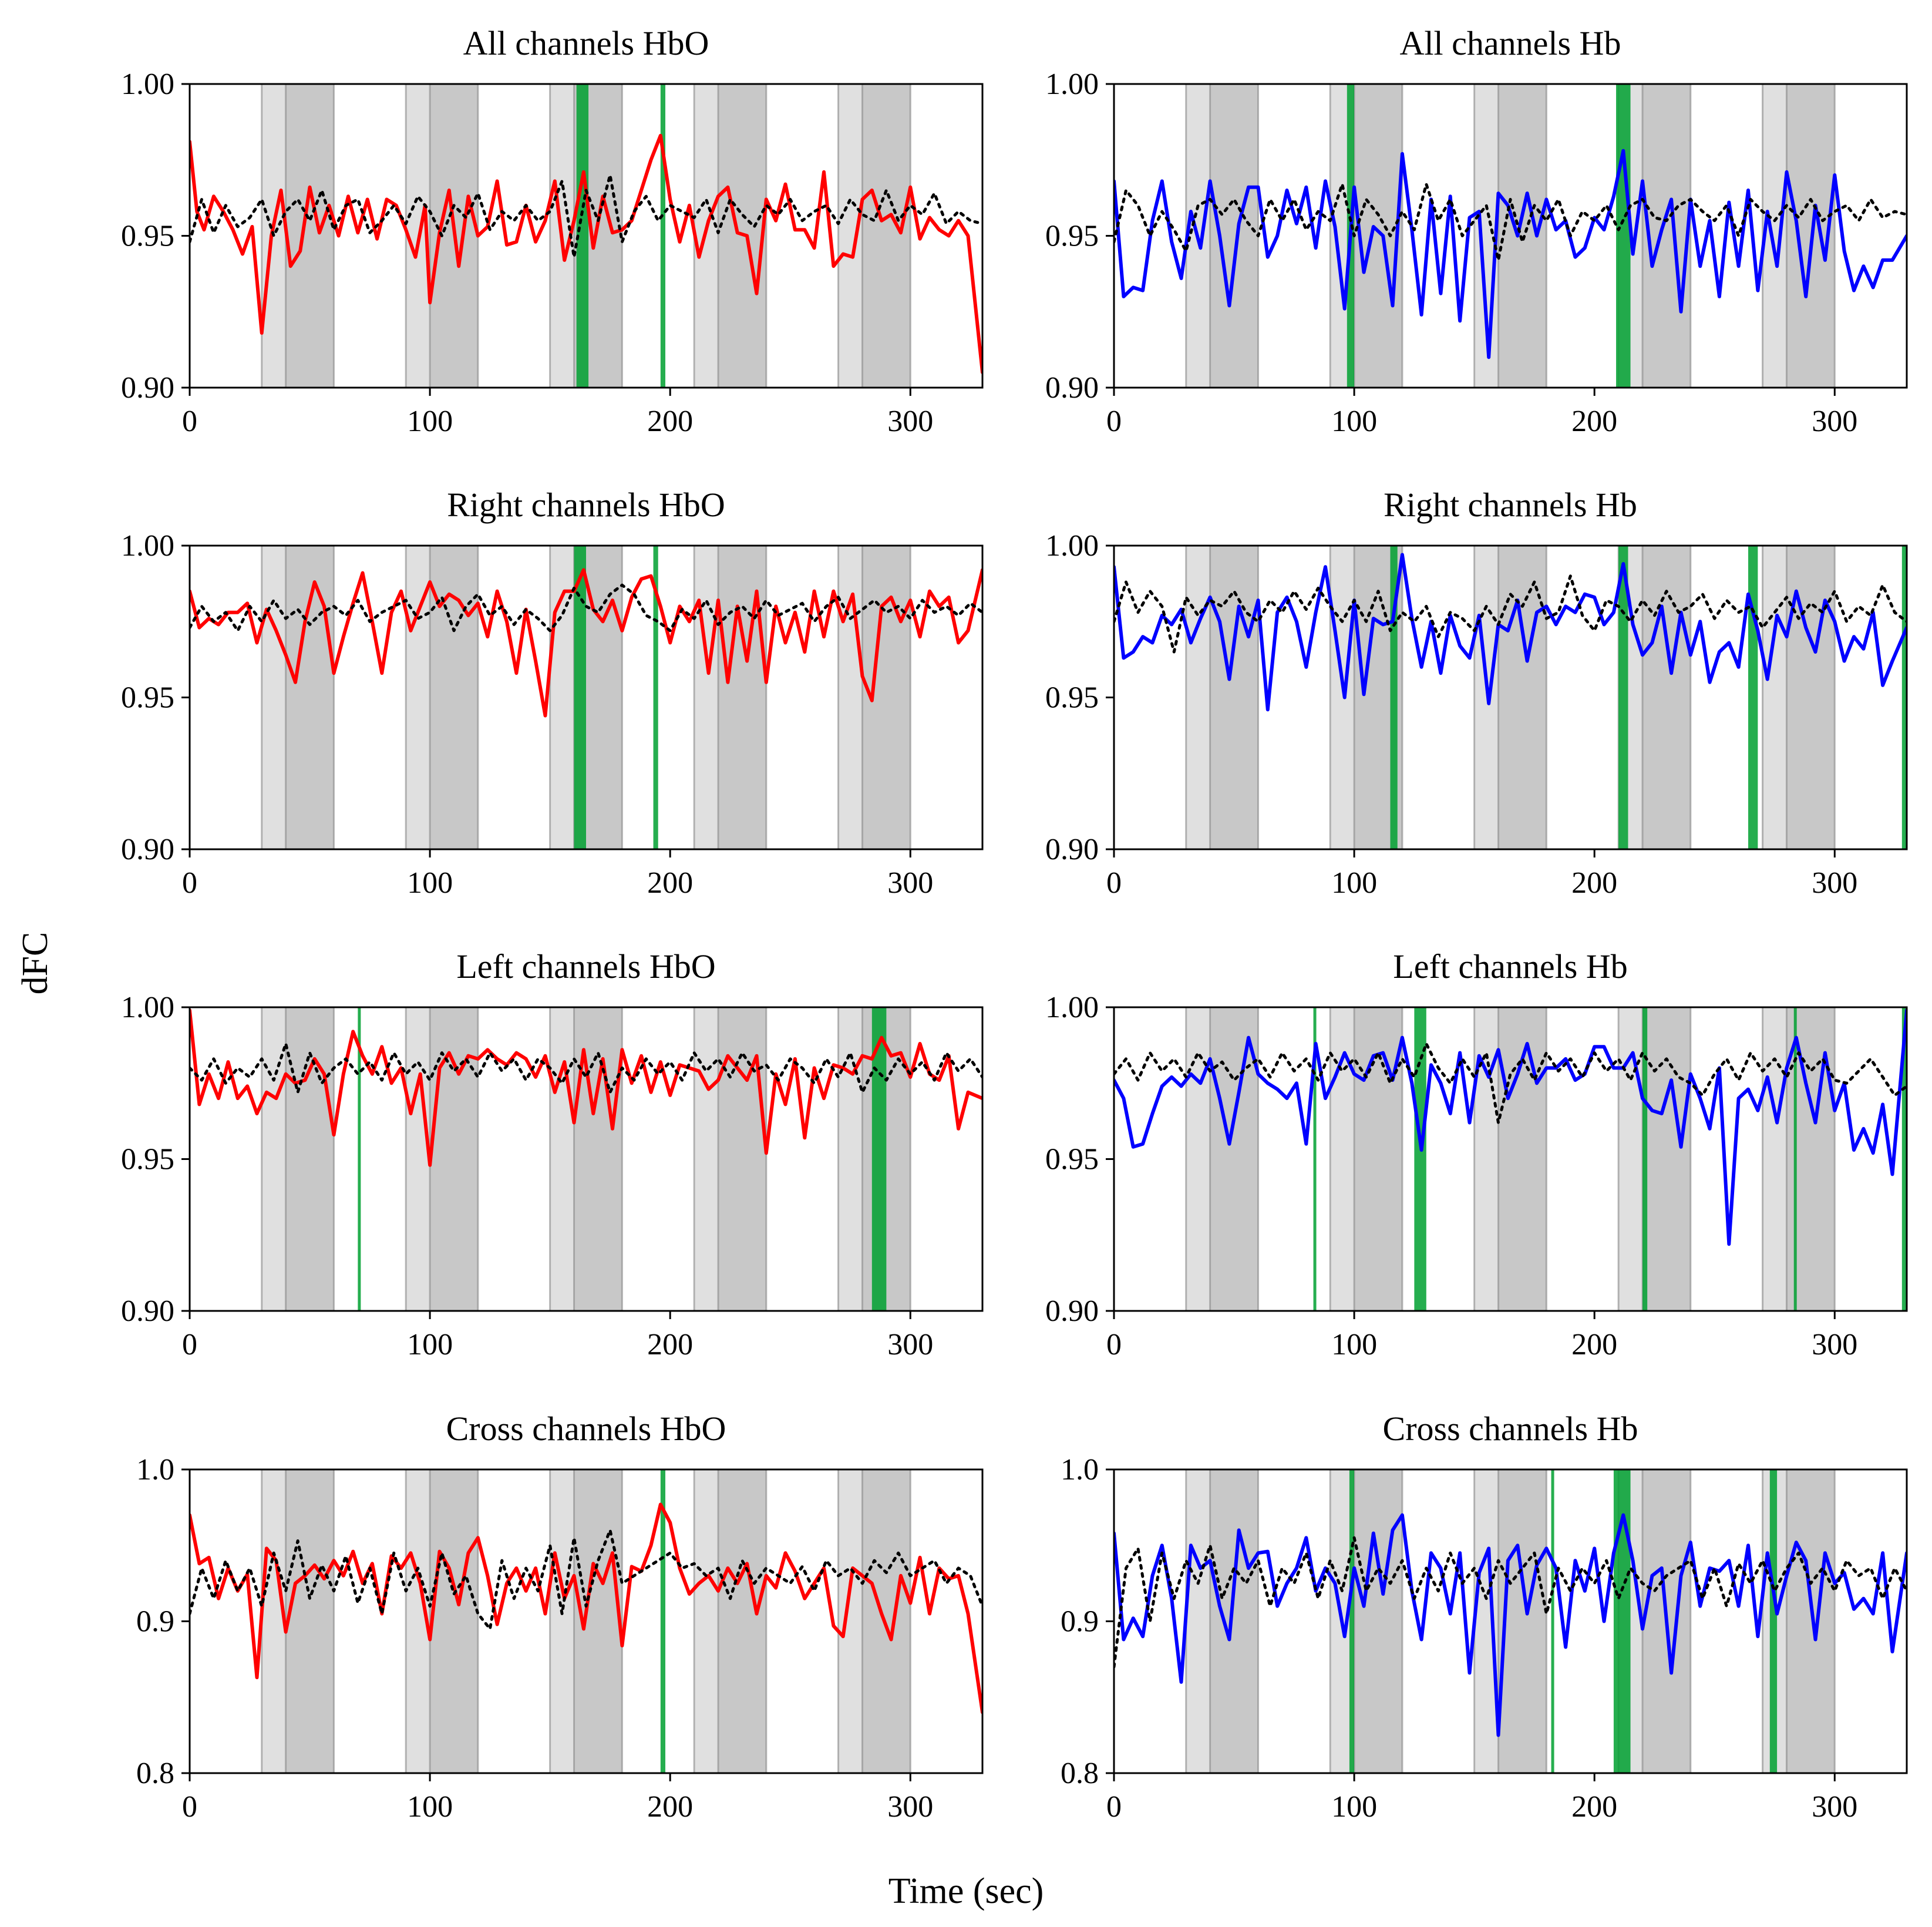 The height and width of the screenshot is (1927, 1932). What do you see at coordinates (585, 966) in the screenshot?
I see `panel-title: Left channels HbO` at bounding box center [585, 966].